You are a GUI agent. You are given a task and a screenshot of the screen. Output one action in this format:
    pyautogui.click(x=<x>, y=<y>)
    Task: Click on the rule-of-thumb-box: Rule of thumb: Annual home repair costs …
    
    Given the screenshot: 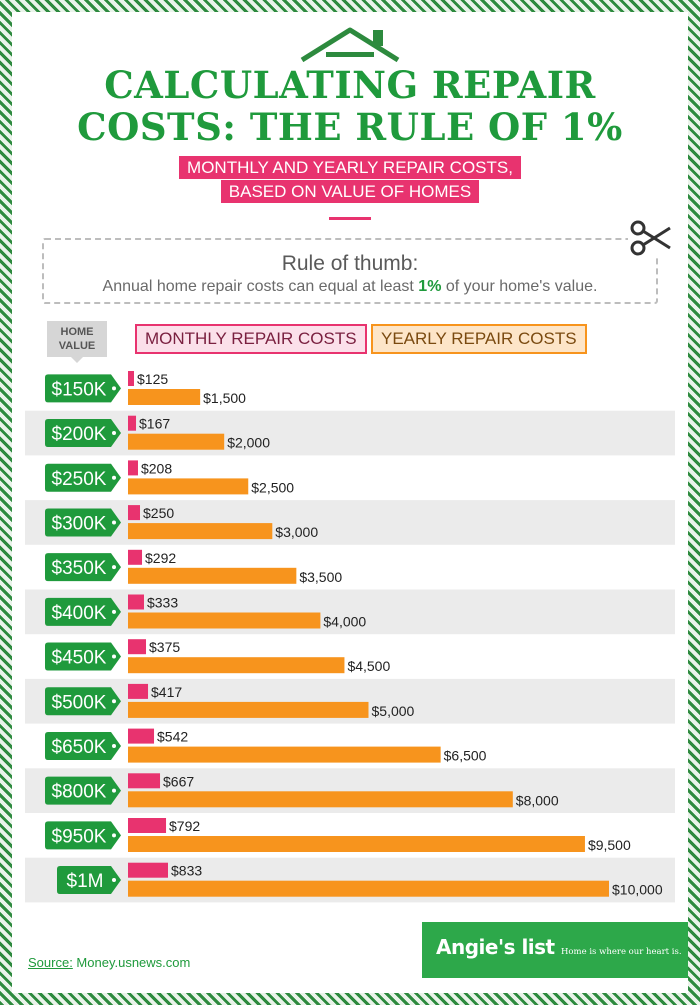 What is the action you would take?
    pyautogui.click(x=350, y=271)
    